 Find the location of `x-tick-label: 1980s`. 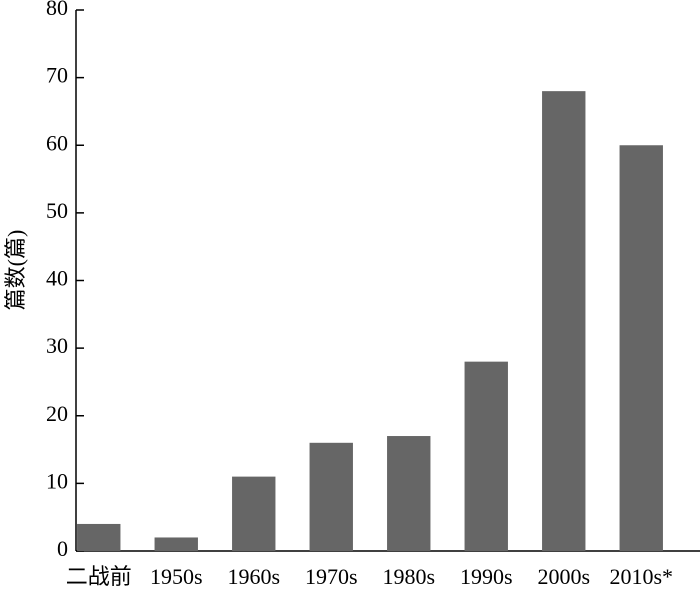

x-tick-label: 1980s is located at coordinates (408, 576).